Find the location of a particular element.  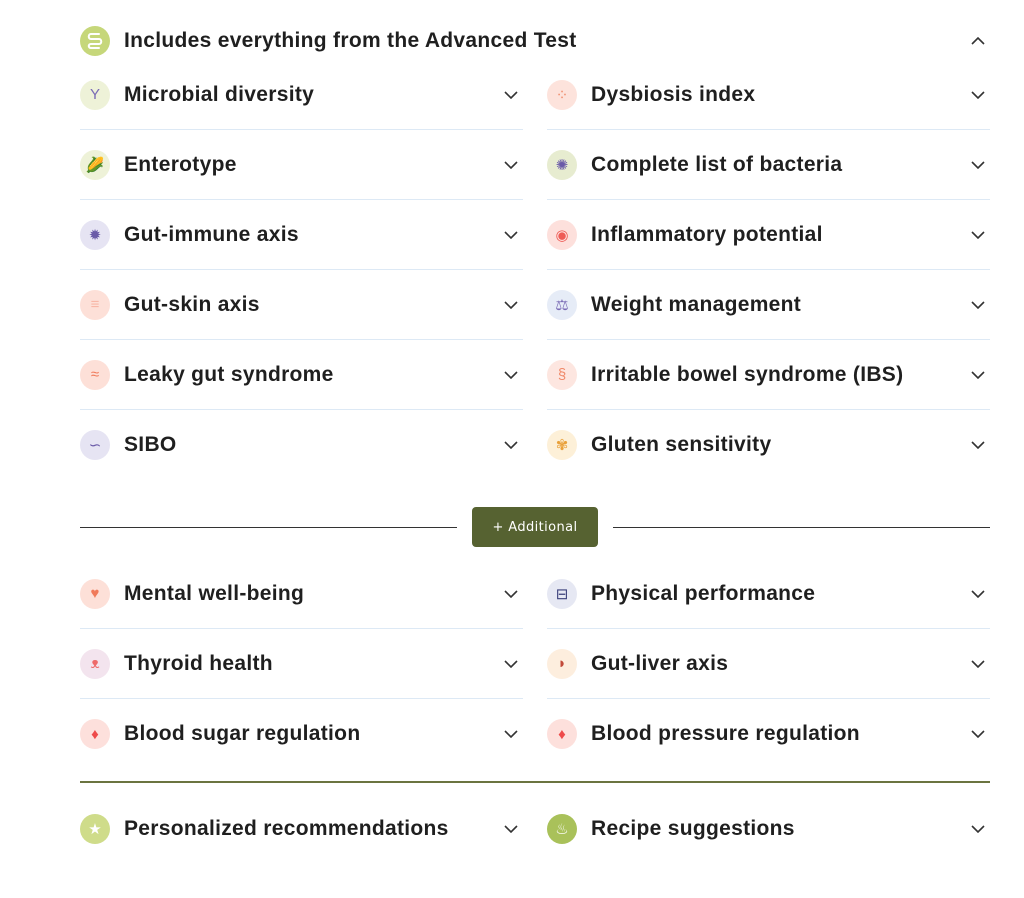

accordion-item: ♦ Blood sugar regulation is located at coordinates (301, 734).